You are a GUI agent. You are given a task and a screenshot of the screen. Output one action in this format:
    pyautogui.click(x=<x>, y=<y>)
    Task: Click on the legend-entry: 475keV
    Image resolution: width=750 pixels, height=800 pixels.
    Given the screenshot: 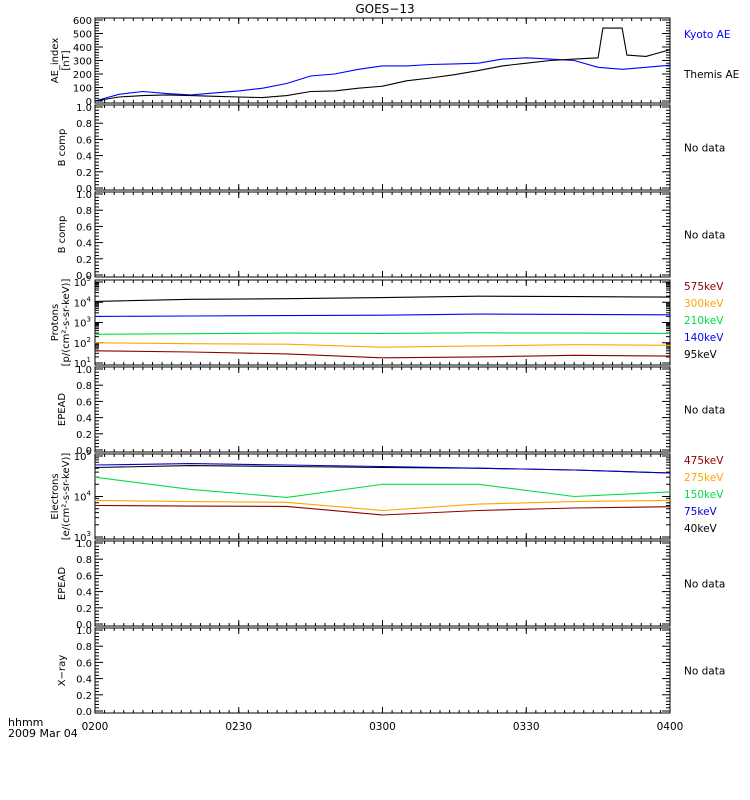 What is the action you would take?
    pyautogui.click(x=704, y=461)
    